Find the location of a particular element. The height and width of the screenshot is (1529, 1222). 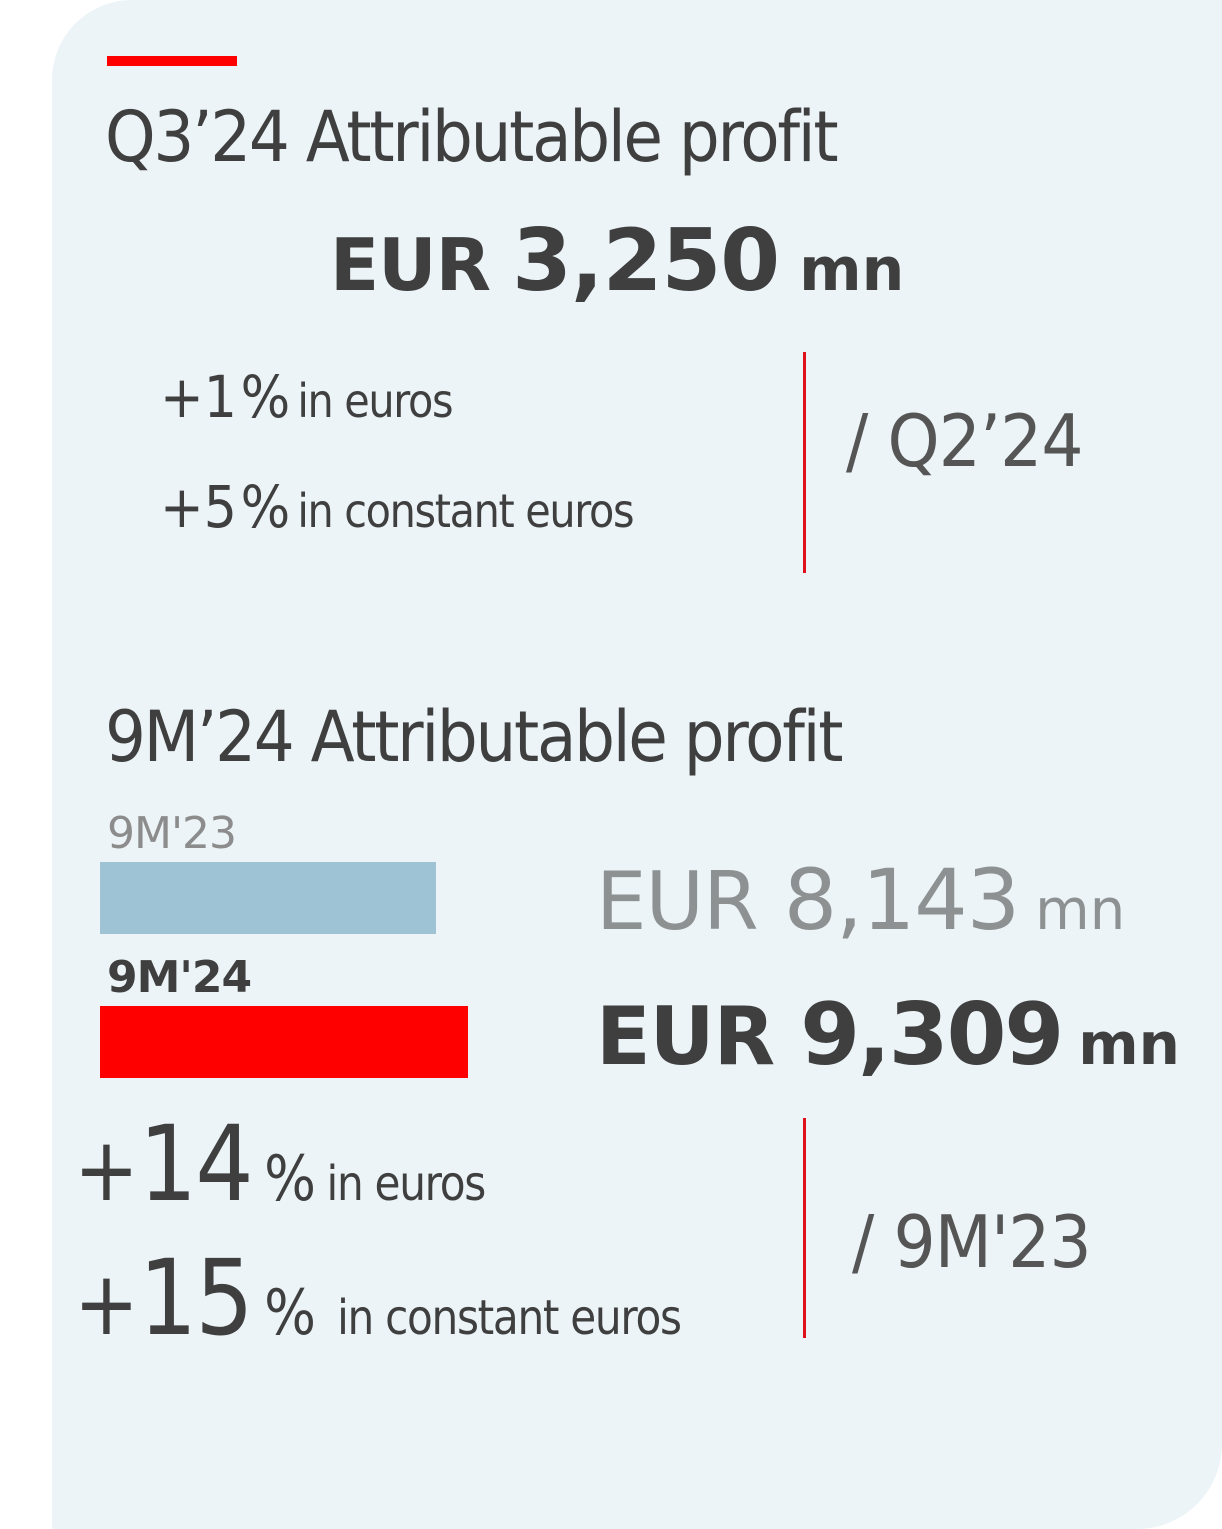

change-value: 1 is located at coordinates (220, 397).